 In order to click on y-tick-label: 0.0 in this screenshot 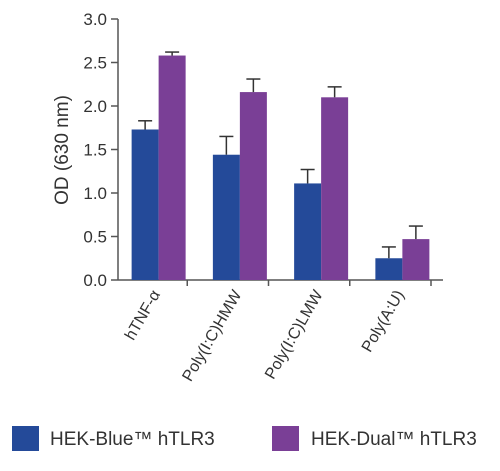, I will do `click(95, 280)`.